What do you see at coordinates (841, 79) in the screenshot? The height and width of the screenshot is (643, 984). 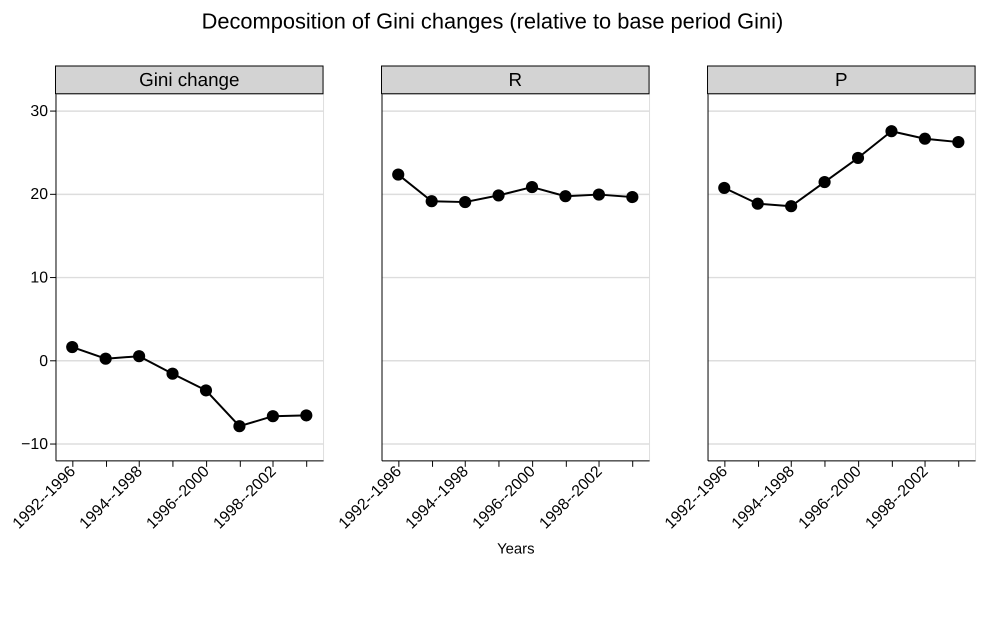 I see `chart-title: P` at bounding box center [841, 79].